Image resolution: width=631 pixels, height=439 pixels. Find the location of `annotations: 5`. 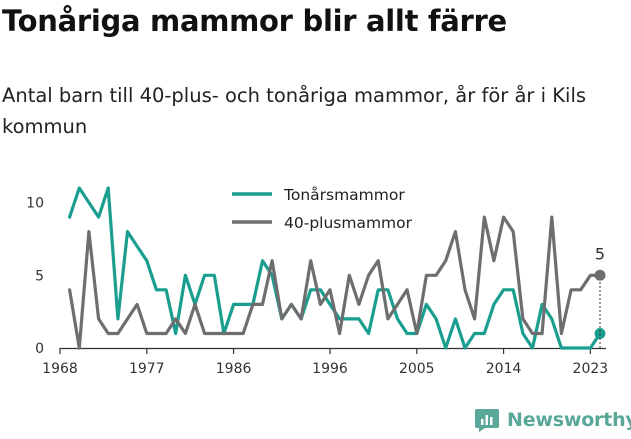

annotations: 5 is located at coordinates (600, 296).